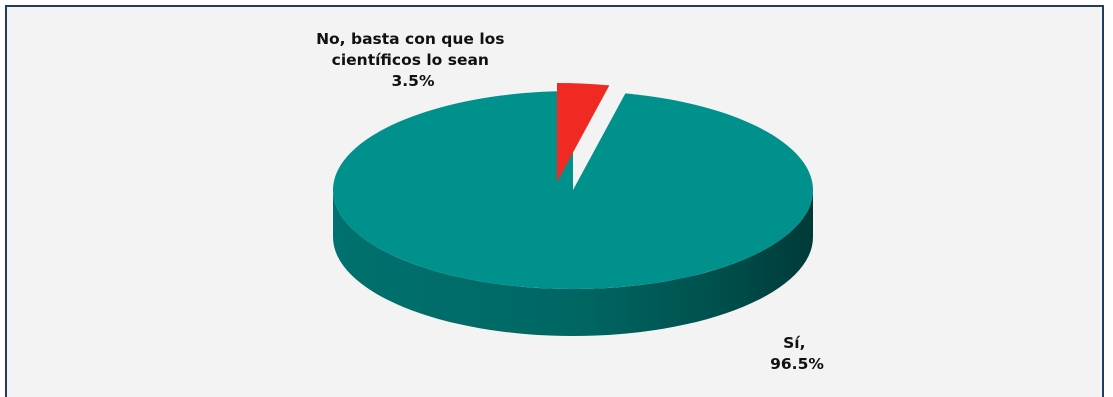  What do you see at coordinates (413, 81) in the screenshot?
I see `slice-label-no-value: 3.5%` at bounding box center [413, 81].